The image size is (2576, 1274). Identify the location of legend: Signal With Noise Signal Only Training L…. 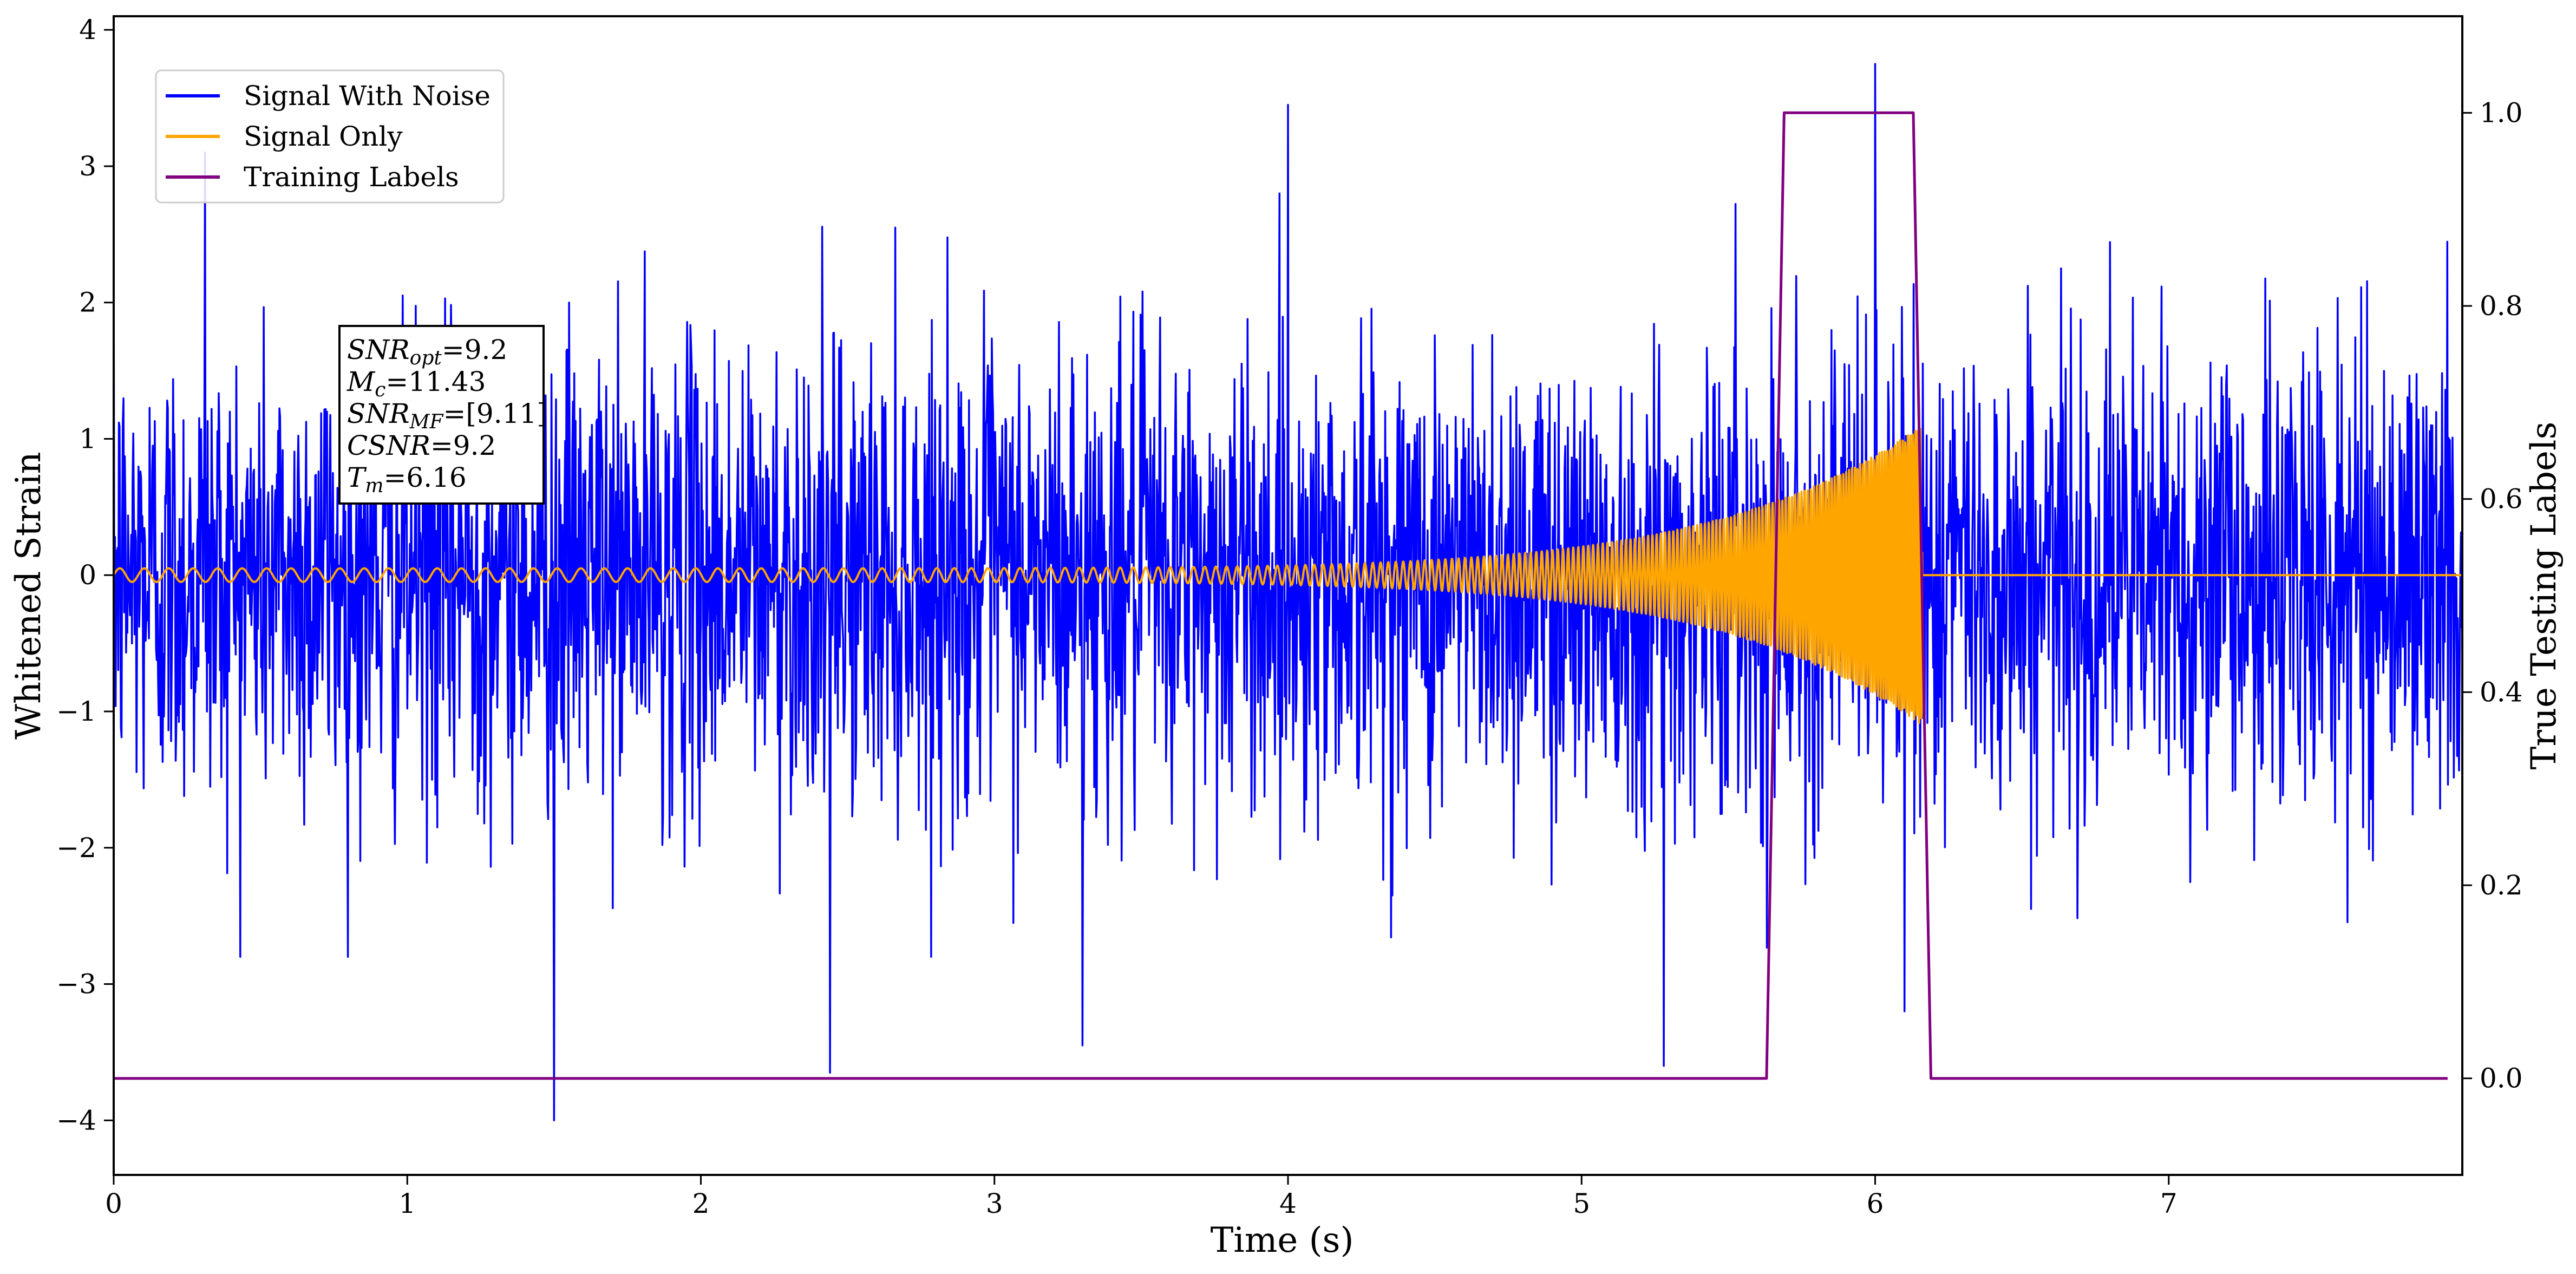
(330, 136).